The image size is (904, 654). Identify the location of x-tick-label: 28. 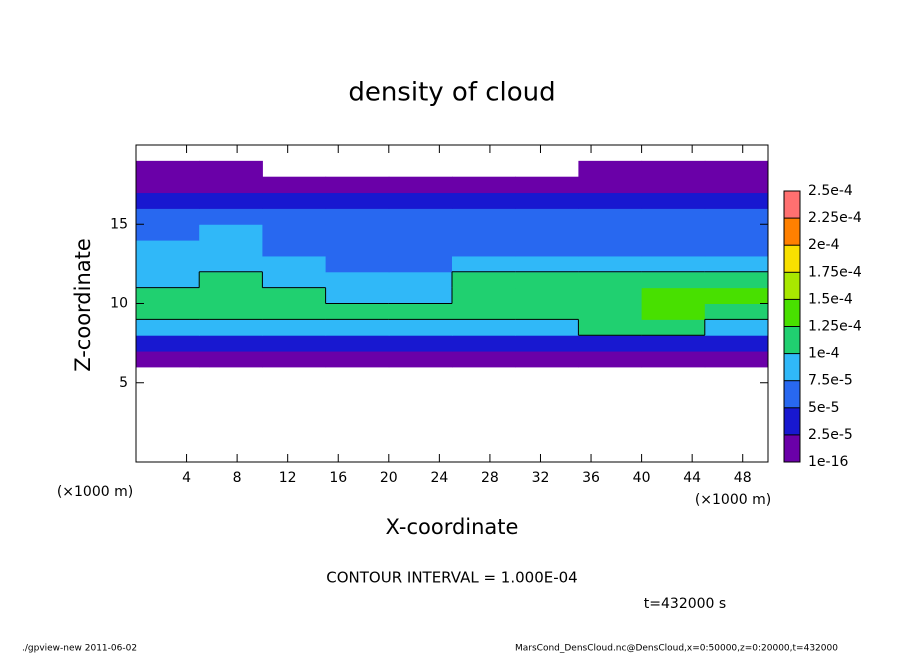
(490, 478).